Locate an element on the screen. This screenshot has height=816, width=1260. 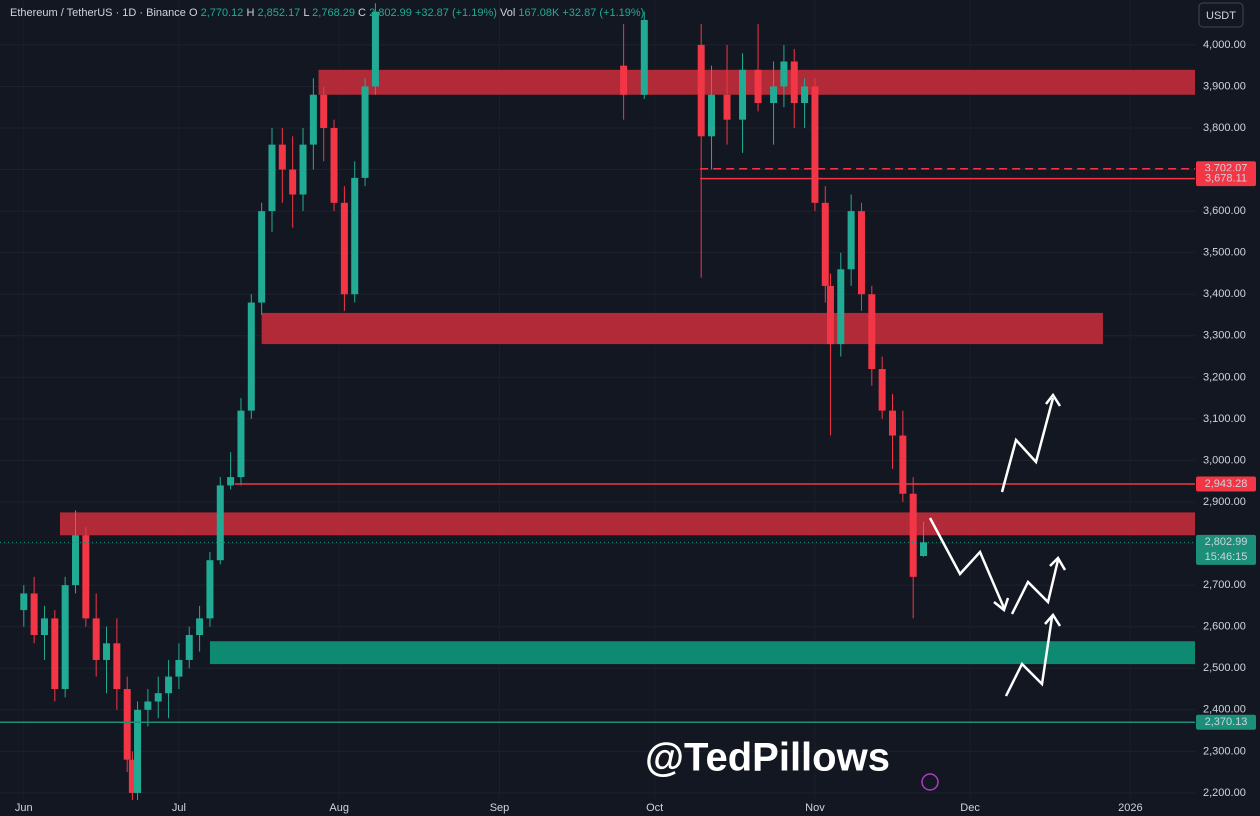
field-value: 167.08K is located at coordinates (539, 13).